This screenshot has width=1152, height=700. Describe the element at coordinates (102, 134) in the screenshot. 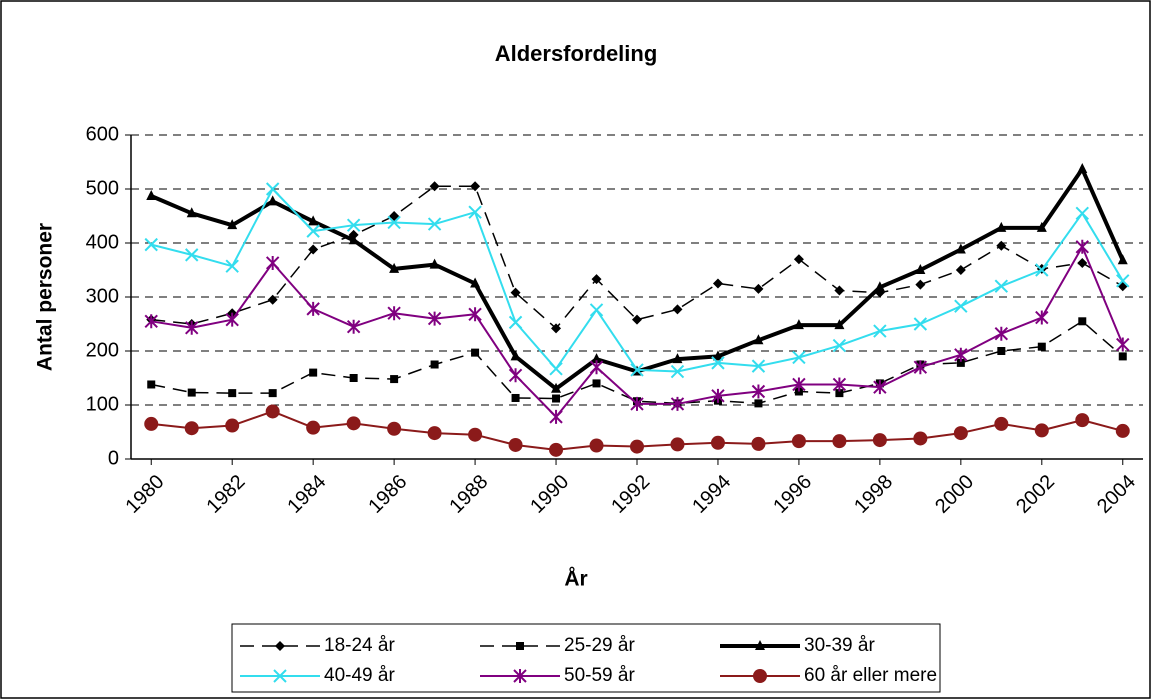

I see `y-tick-label: 600` at that location.